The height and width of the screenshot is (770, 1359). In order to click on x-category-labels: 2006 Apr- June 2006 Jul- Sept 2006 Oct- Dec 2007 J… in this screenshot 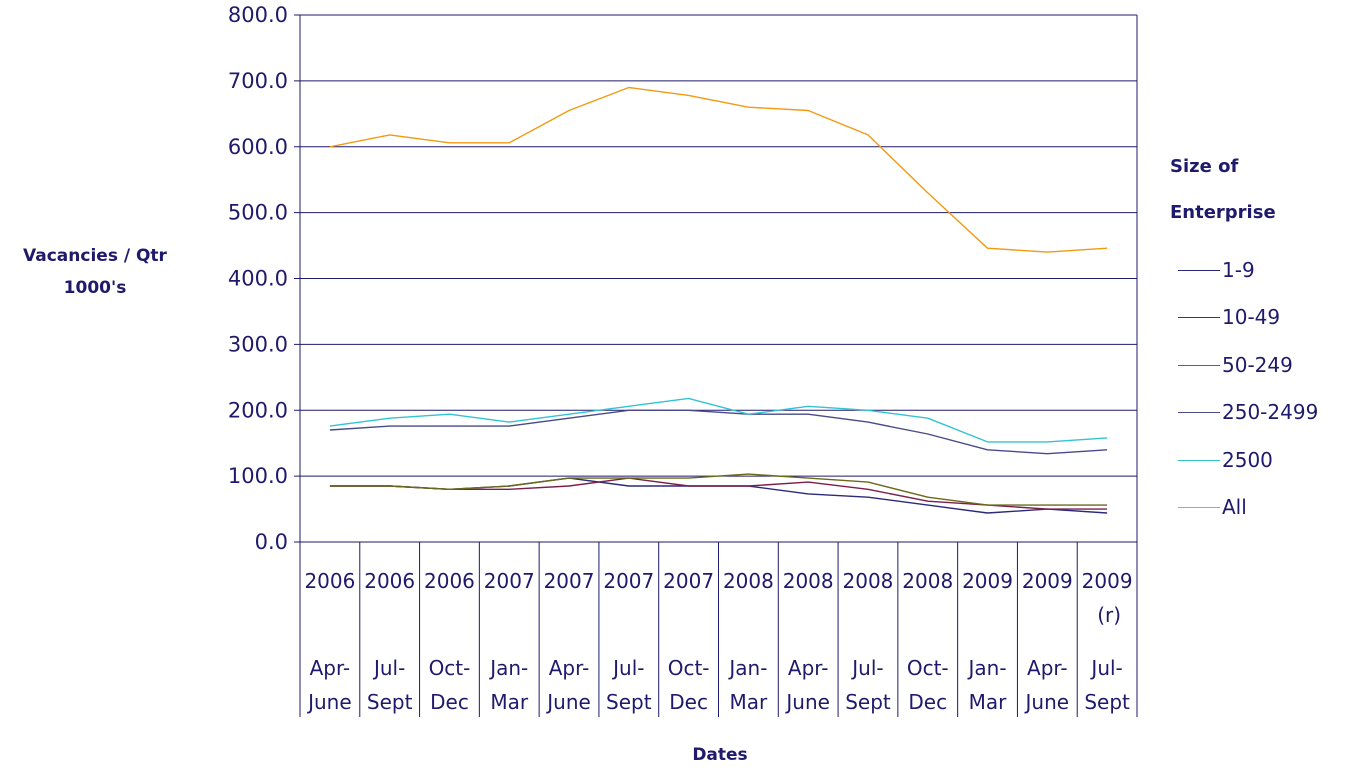, I will do `click(718, 641)`.